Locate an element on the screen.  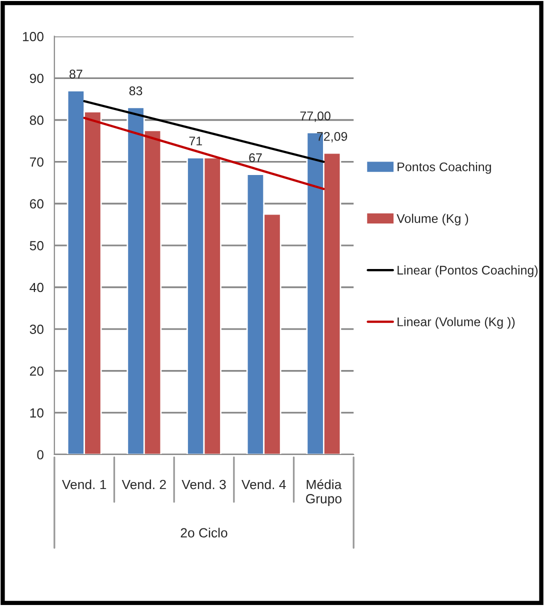
data-label: 67 is located at coordinates (255, 157).